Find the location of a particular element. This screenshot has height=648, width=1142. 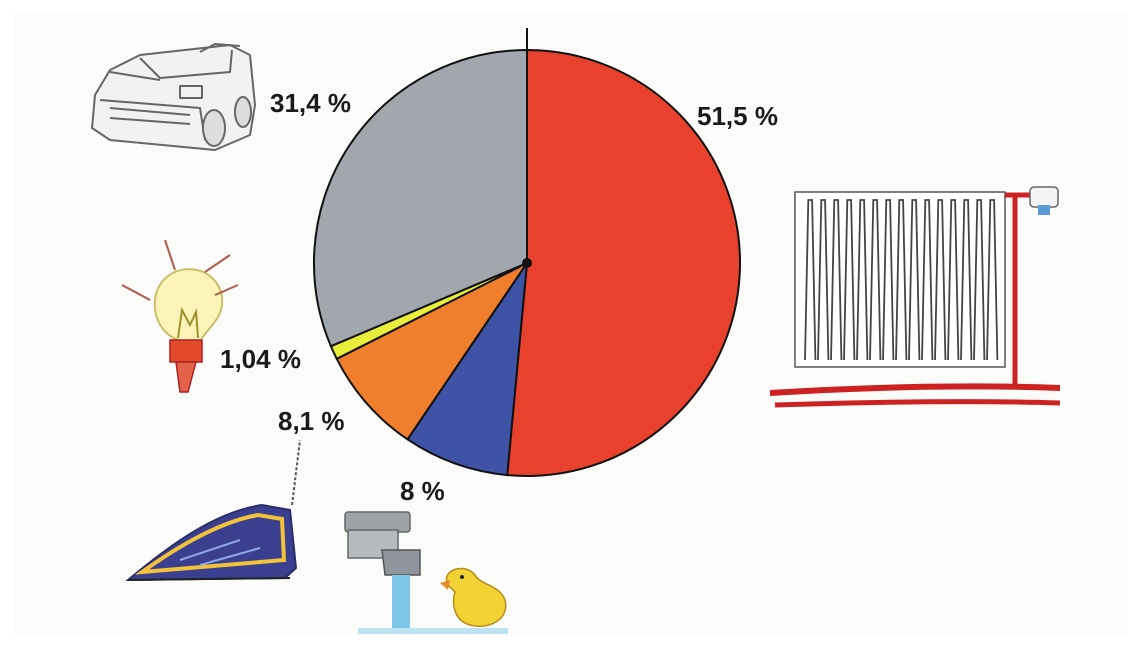

label-iron: 8,1 % is located at coordinates (311, 421).